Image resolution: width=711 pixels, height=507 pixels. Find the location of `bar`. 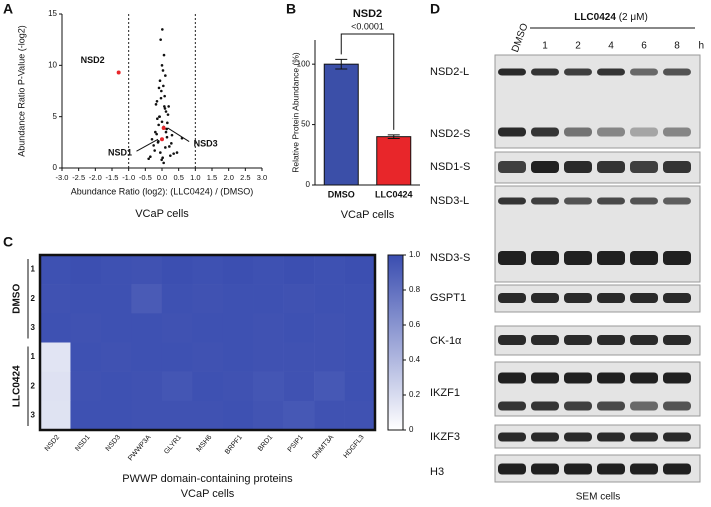

bar is located at coordinates (394, 161).